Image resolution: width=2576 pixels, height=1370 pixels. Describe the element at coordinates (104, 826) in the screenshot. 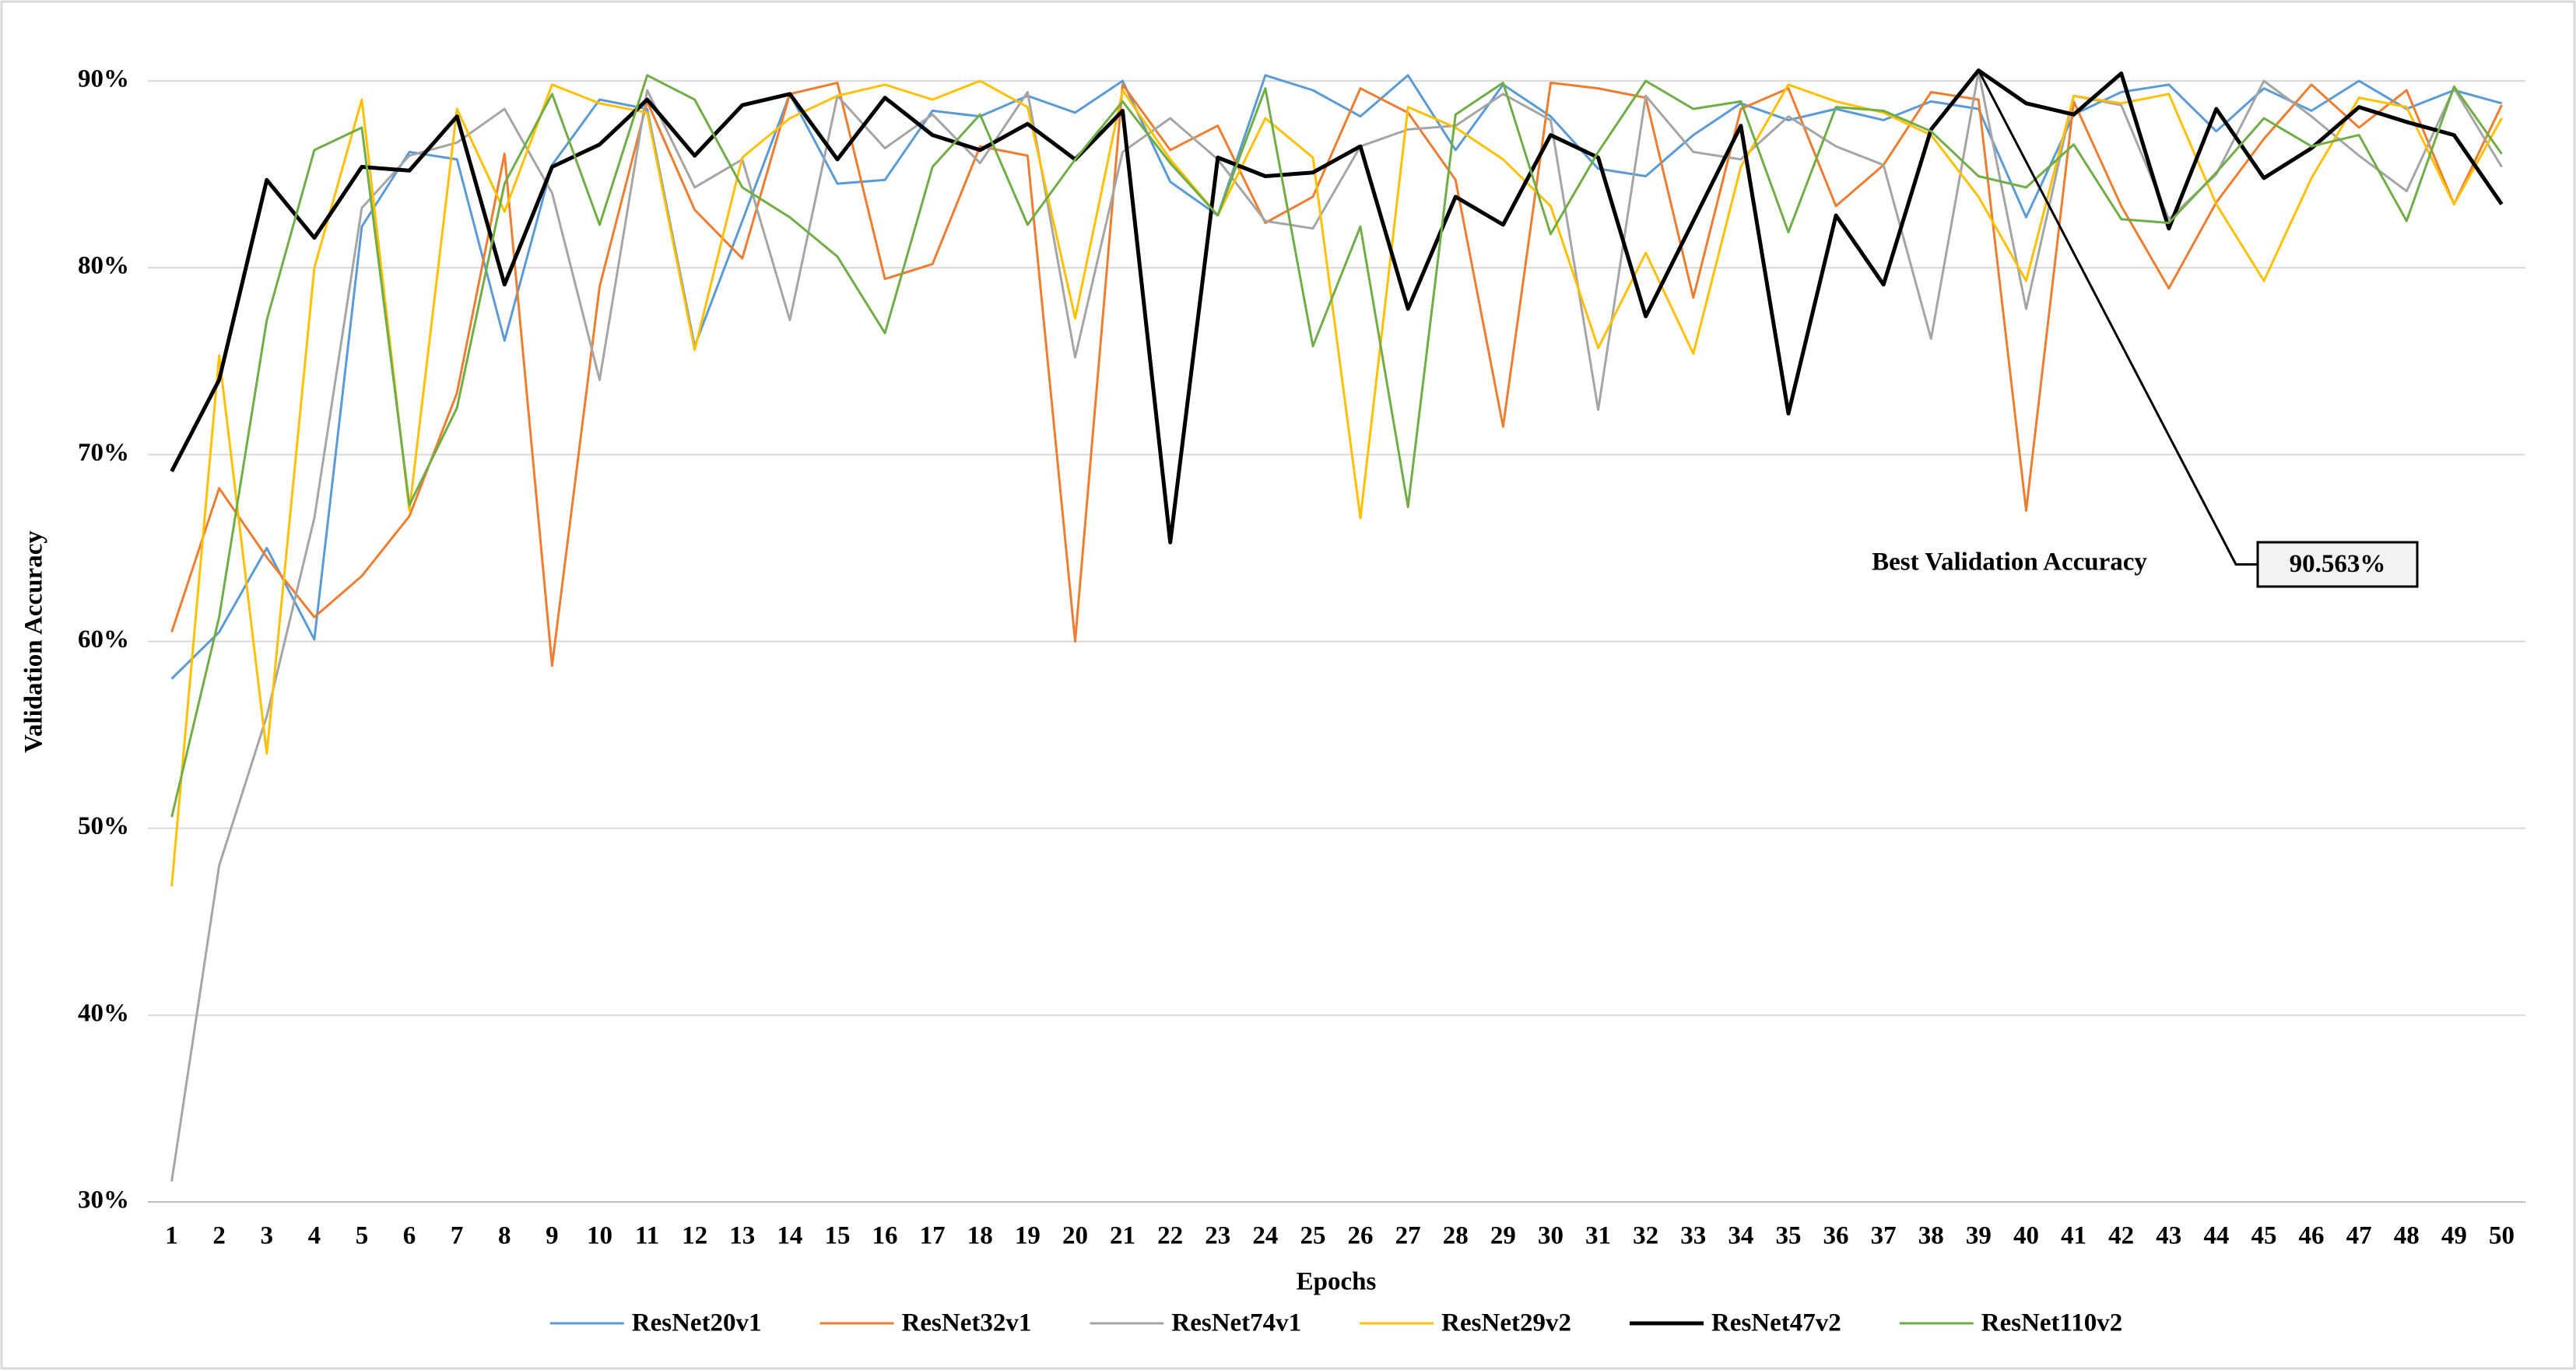

I see `y-tick-label: 50%` at that location.